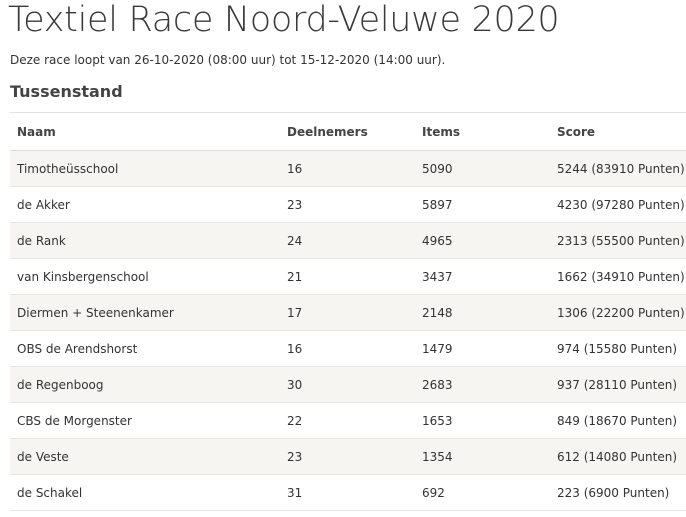  I want to click on table-cell: 937 (28110 Punten), so click(618, 384).